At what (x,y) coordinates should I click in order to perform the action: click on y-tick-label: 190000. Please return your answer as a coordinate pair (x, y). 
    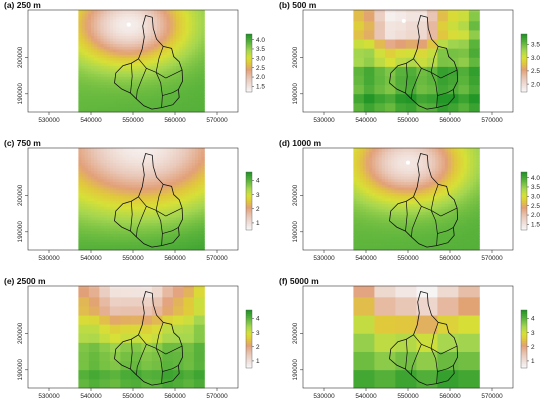
    Looking at the image, I should click on (20, 94).